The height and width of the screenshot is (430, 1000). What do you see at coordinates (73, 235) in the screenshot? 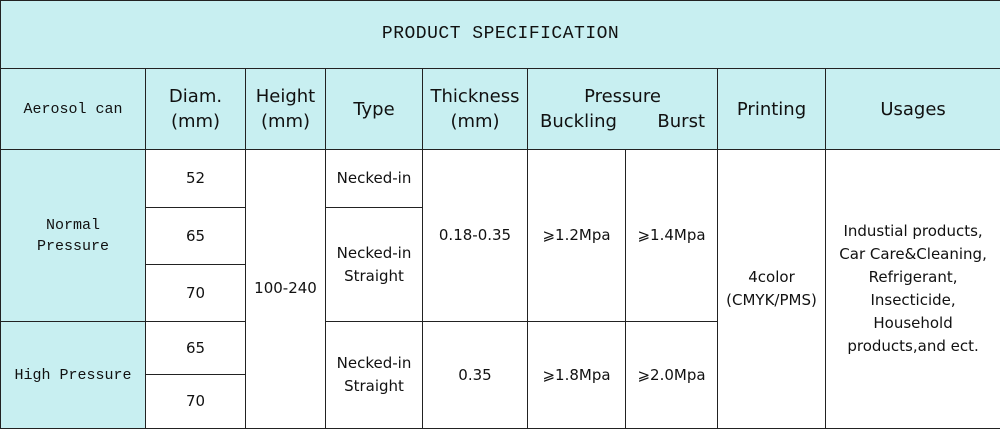
I see `group-label: Normal Pressure` at bounding box center [73, 235].